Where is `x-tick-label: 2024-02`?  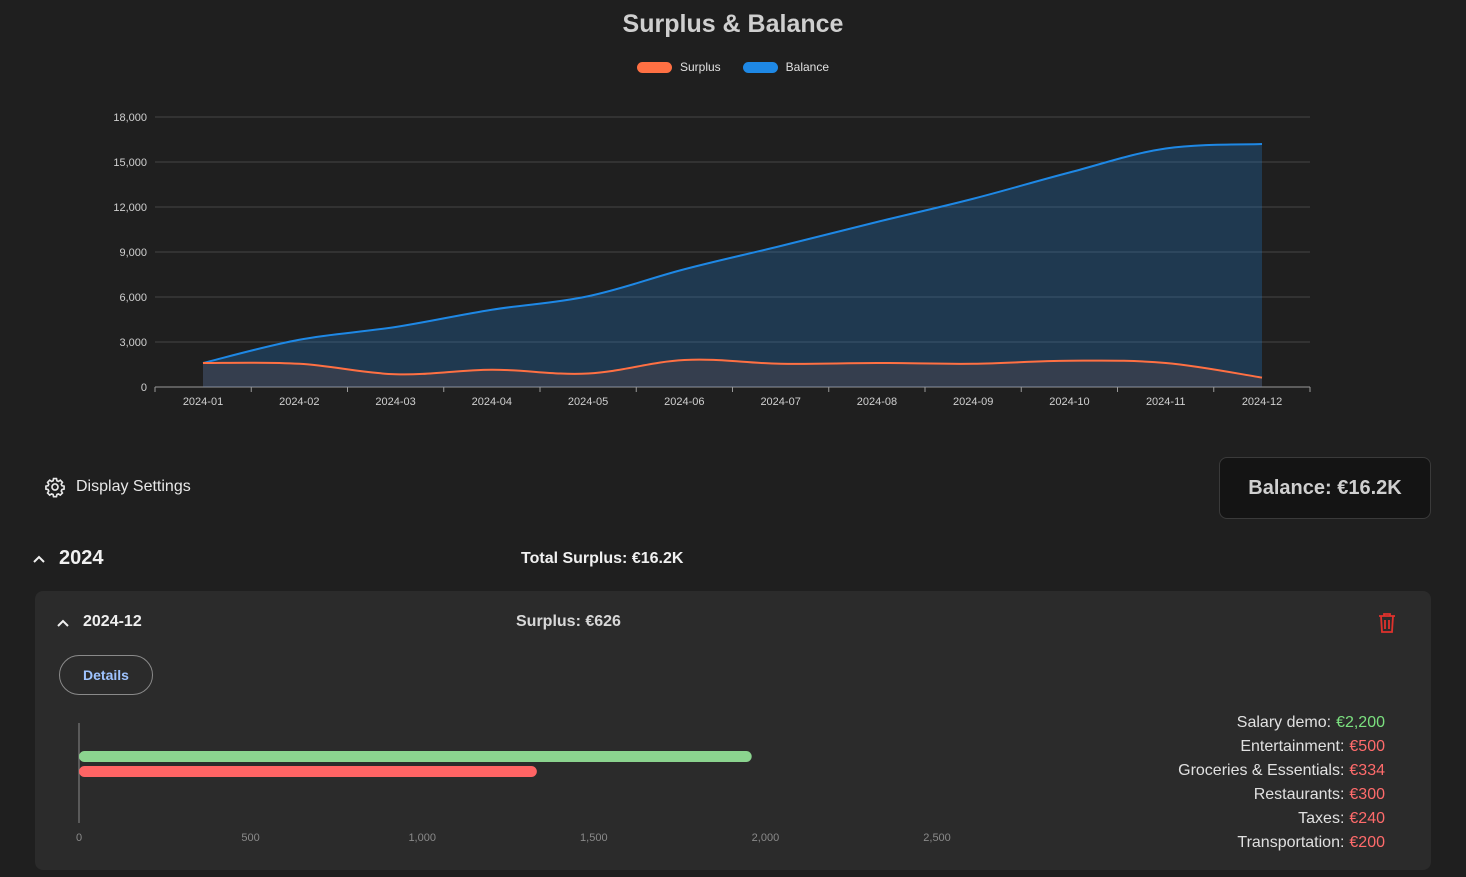
x-tick-label: 2024-02 is located at coordinates (299, 402).